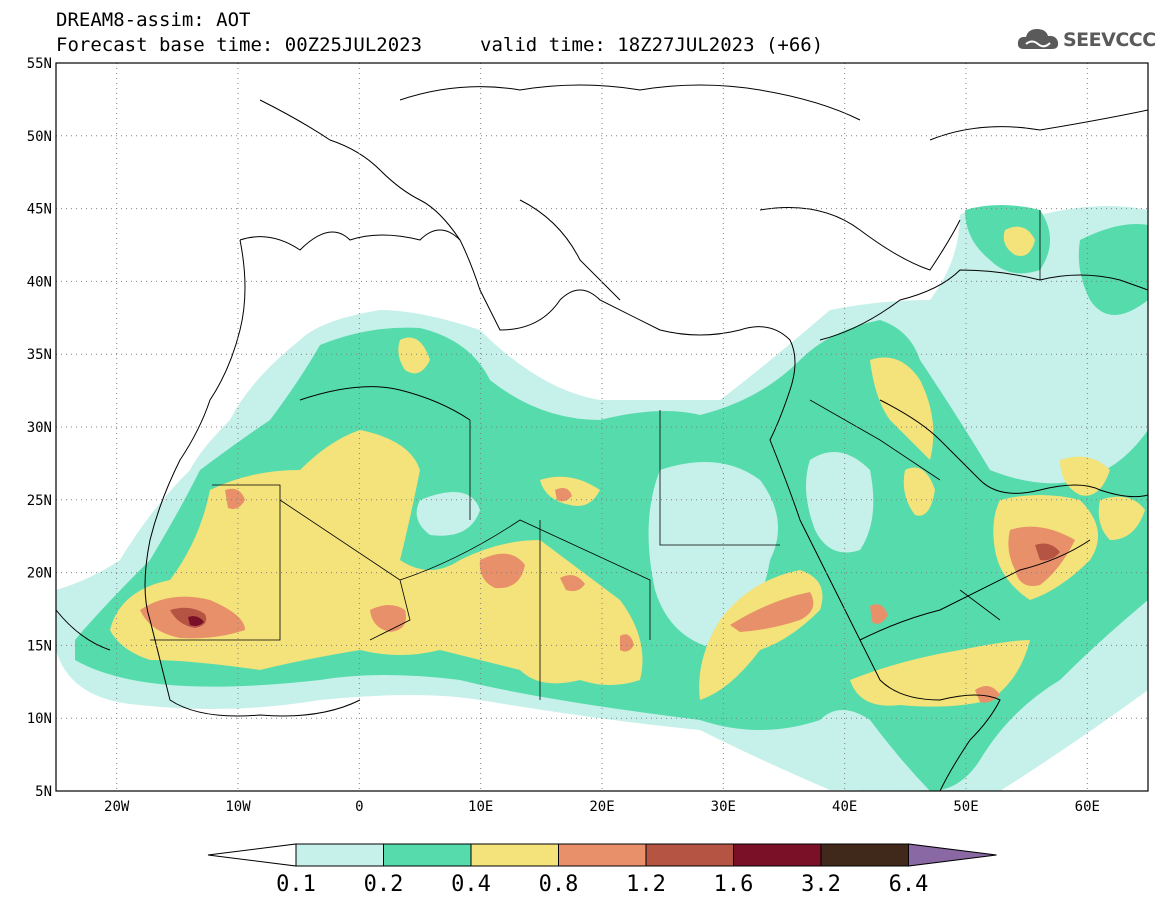  Describe the element at coordinates (602, 870) in the screenshot. I see `colorbar: 0.1 0.2 0.4 0.8 1.2 1.6 3.2 6.4` at that location.